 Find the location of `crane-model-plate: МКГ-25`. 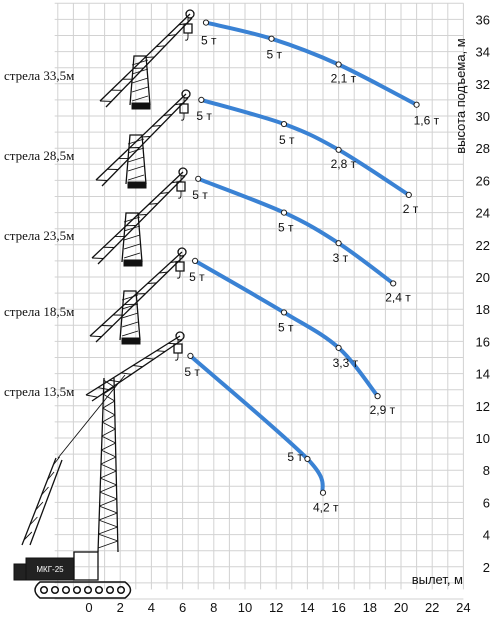

crane-model-plate: МКГ-25 is located at coordinates (50, 569).